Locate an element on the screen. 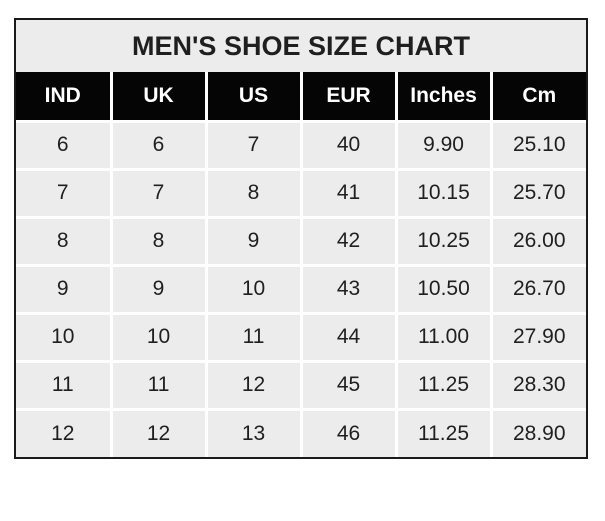 The width and height of the screenshot is (605, 521). table-cell-cm: 26.70 is located at coordinates (537, 289).